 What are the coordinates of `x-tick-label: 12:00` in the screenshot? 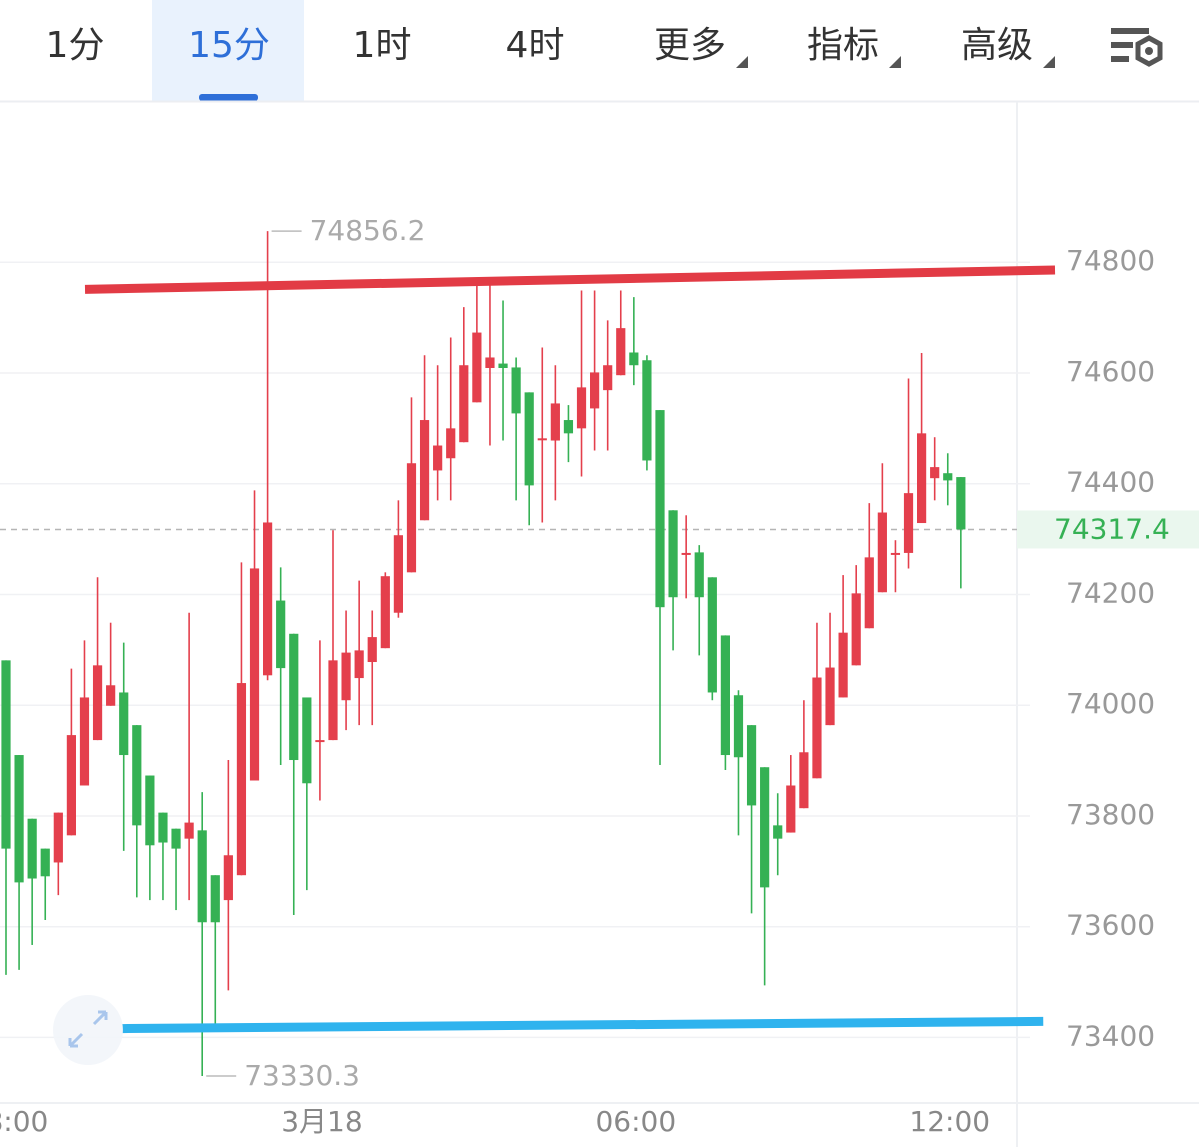 It's located at (949, 1121).